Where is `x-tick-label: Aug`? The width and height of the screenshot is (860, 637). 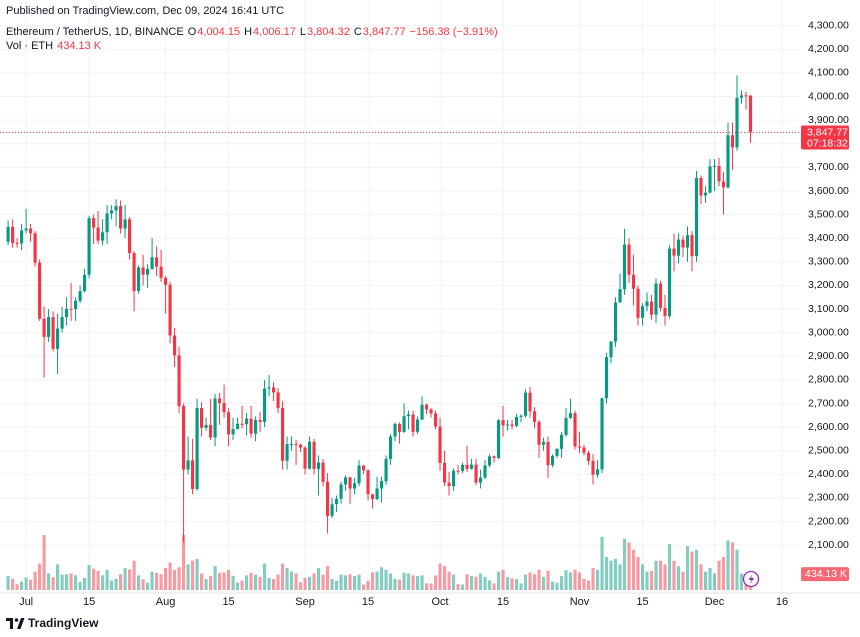
x-tick-label: Aug is located at coordinates (166, 602).